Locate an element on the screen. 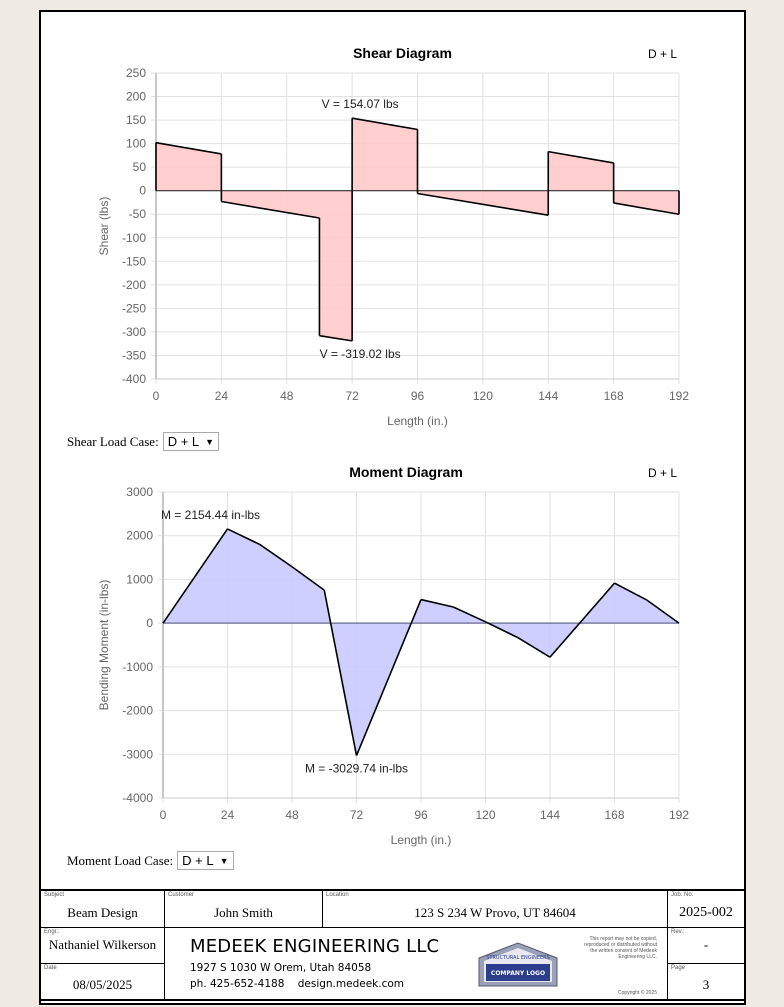 This screenshot has height=1007, width=784. y-tick-label: -50 is located at coordinates (138, 214).